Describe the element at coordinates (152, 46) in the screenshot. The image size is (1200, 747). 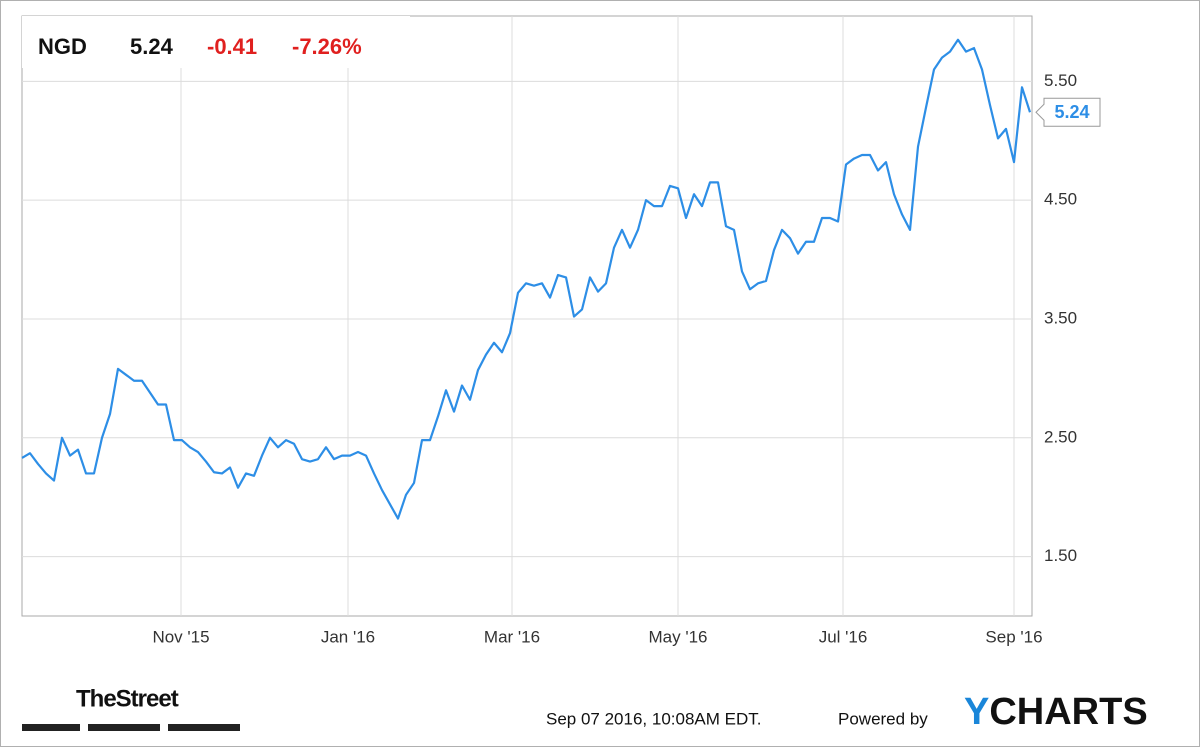
I see `price: 5.24` at that location.